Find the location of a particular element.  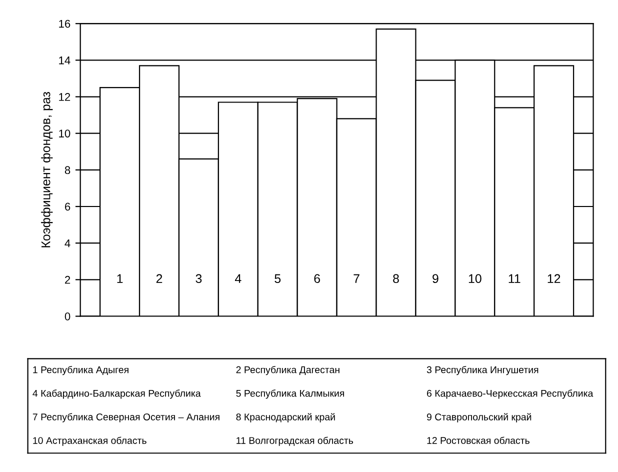

y-tick-label: 8 is located at coordinates (67, 170).